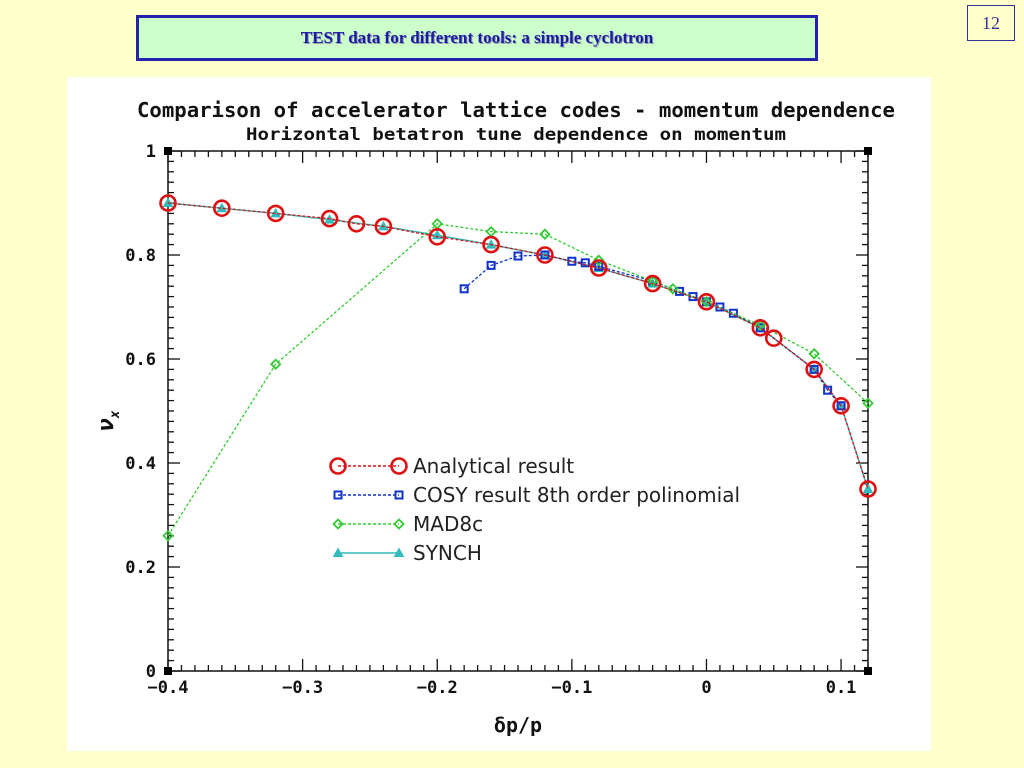  I want to click on y-axis-label: νx, so click(108, 420).